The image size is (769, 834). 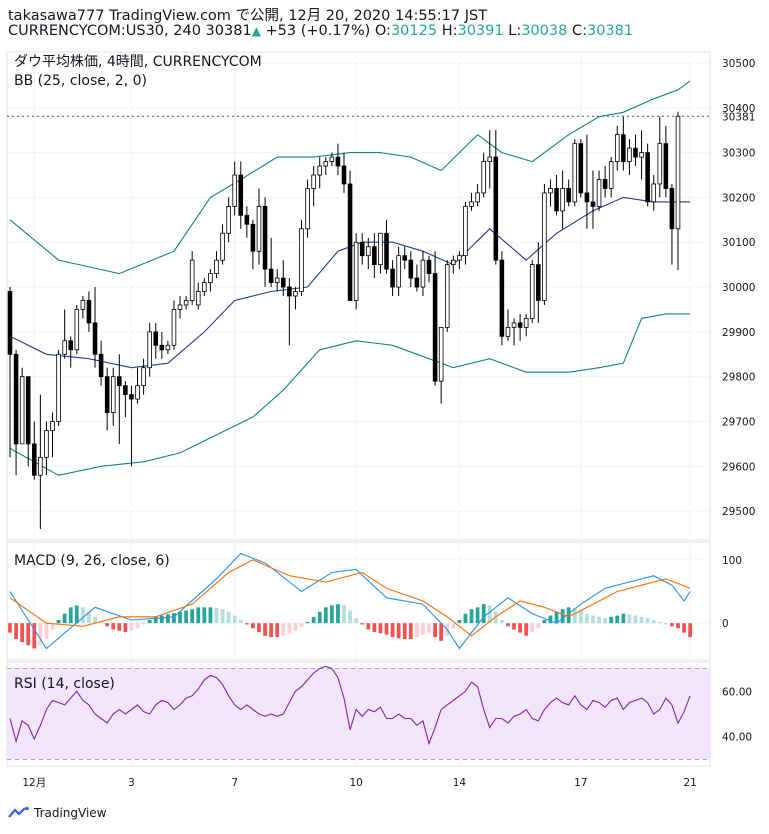 I want to click on price-tick-label: 29500, so click(x=738, y=512).